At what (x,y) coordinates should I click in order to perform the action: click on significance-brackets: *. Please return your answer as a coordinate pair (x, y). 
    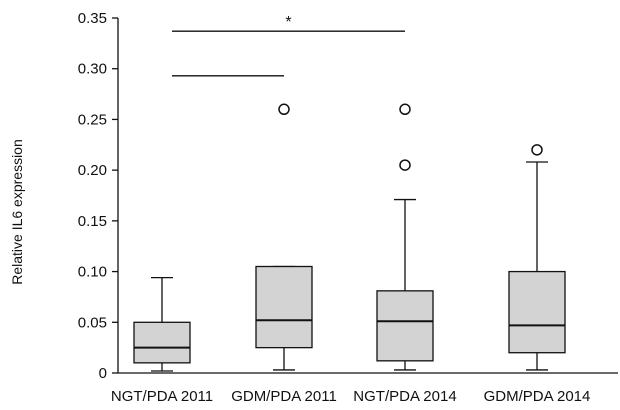
    Looking at the image, I should click on (288, 45).